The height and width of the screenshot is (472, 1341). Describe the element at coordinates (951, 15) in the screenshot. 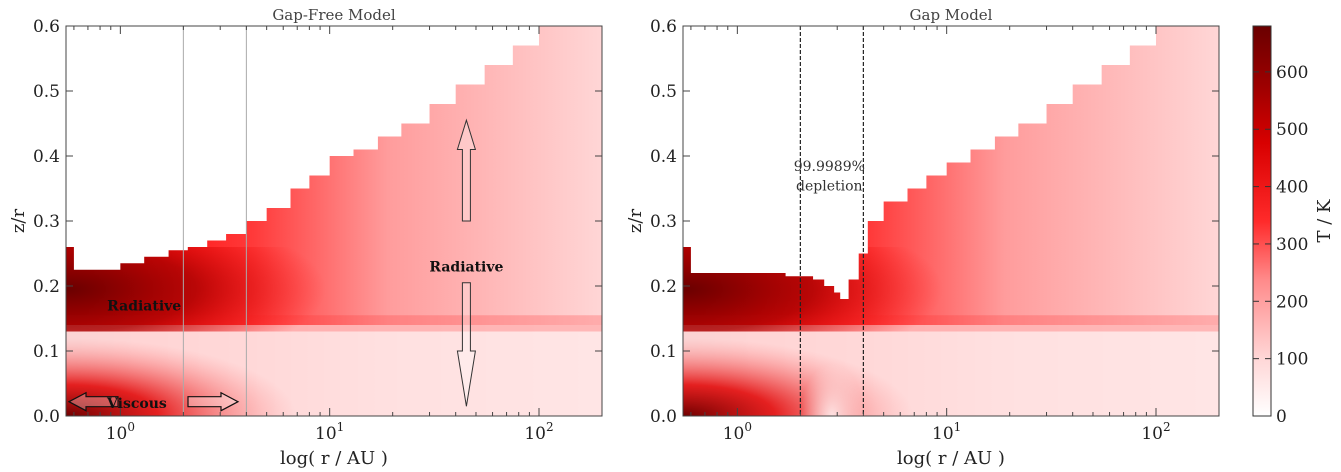

I see `panel-title: Gap Model` at that location.